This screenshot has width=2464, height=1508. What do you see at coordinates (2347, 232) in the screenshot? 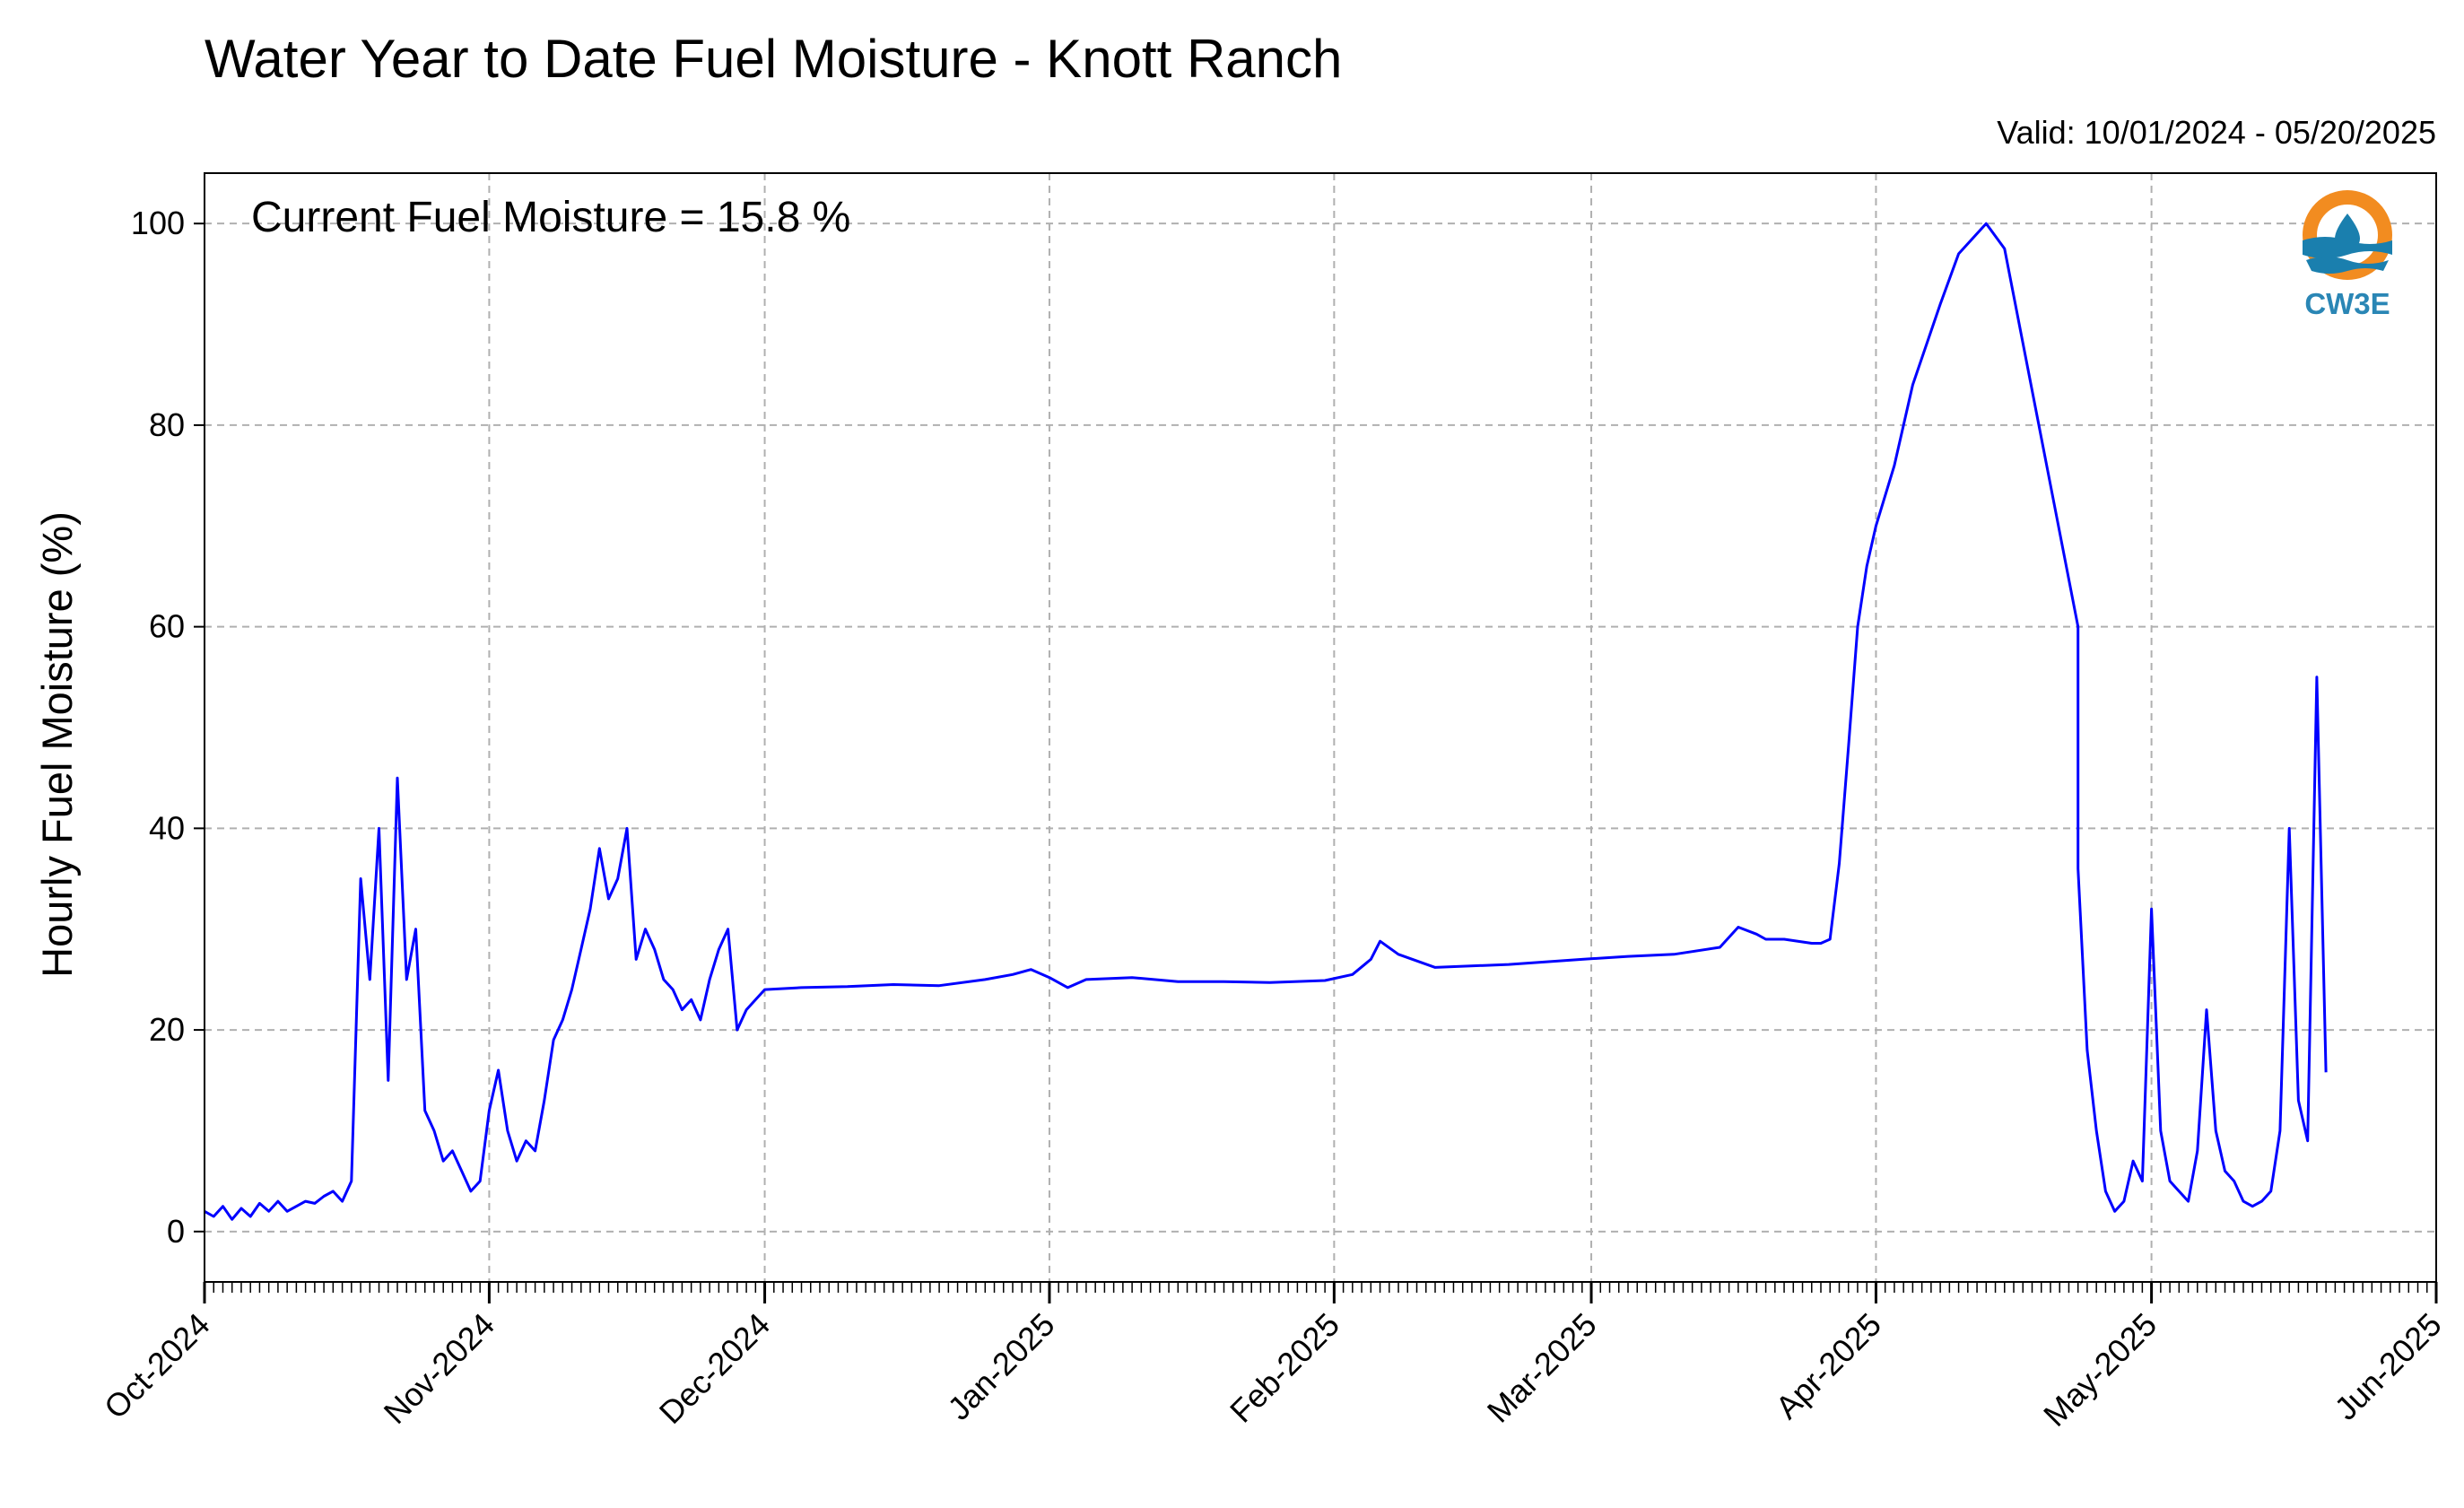
I see `droplet-icon` at bounding box center [2347, 232].